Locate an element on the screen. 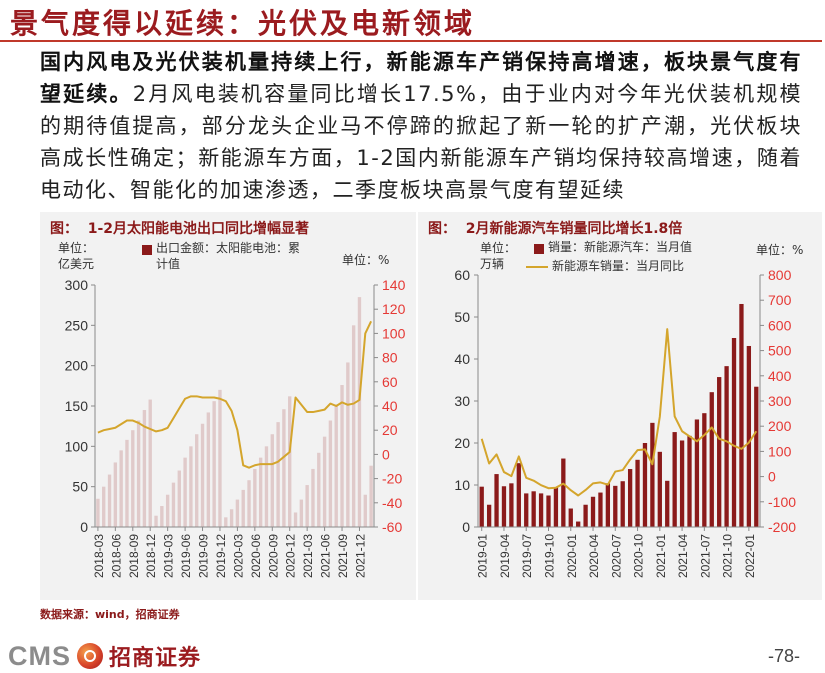 The image size is (825, 673). title-divider is located at coordinates (411, 41).